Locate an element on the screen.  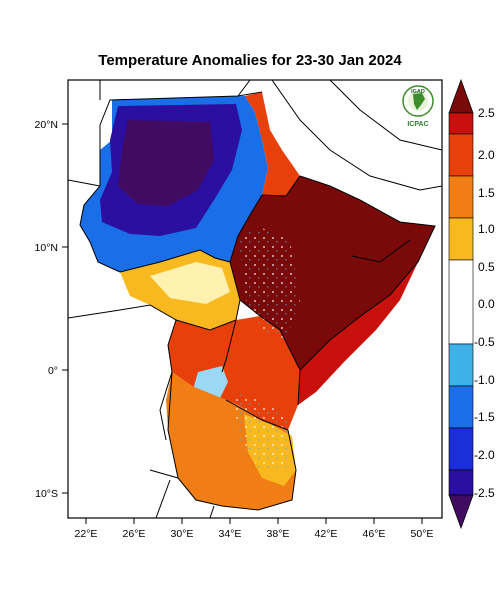
south-sudan-pale is located at coordinates (190, 283).